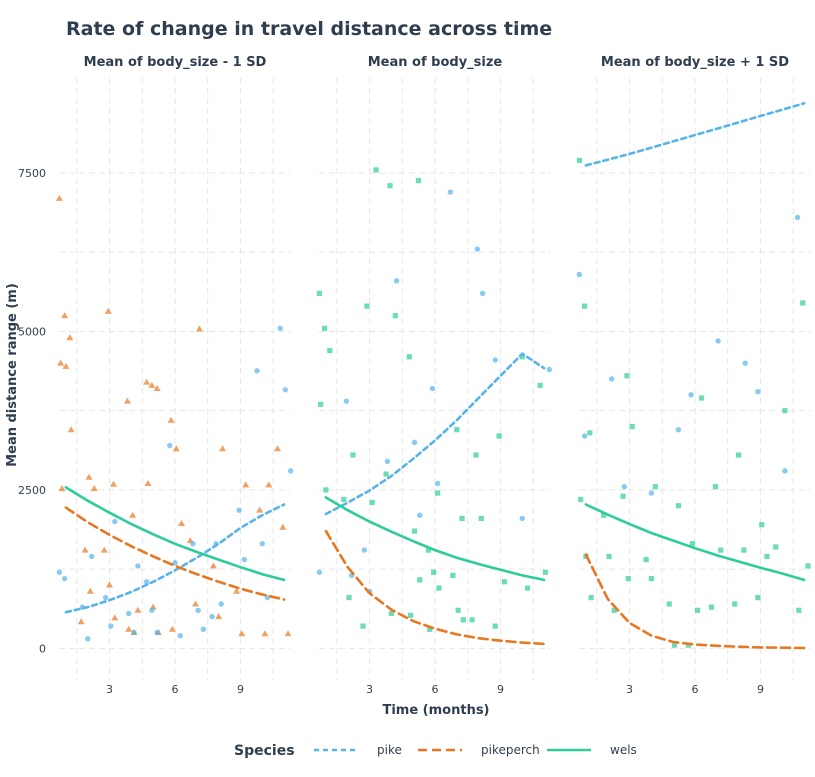 This screenshot has width=815, height=777. I want to click on fit-line-wels, so click(695, 542).